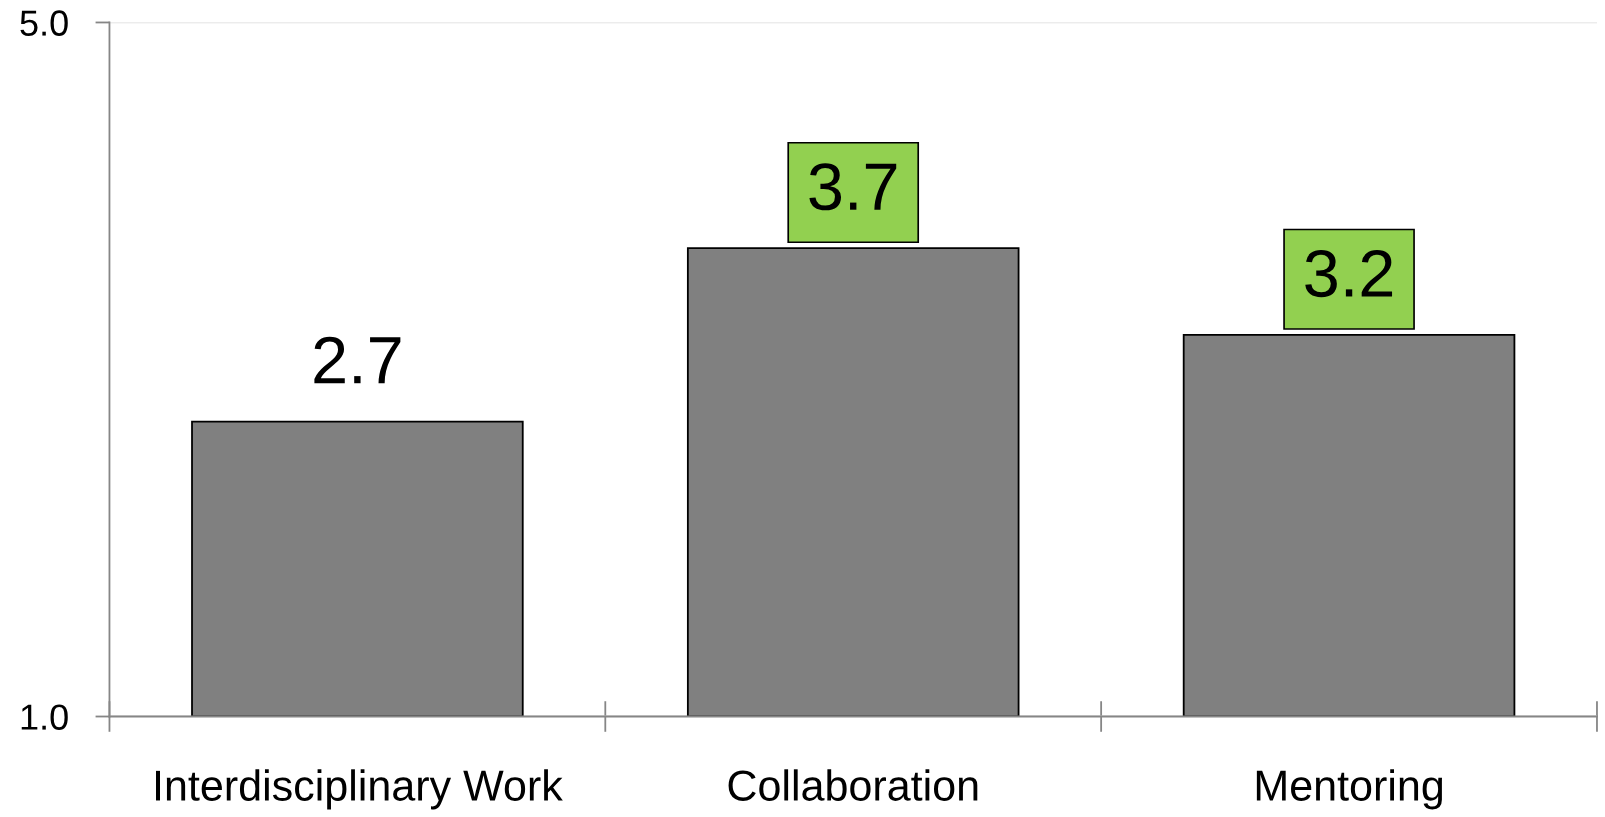 This screenshot has height=817, width=1605. I want to click on y-tick-label: 5.0, so click(44, 23).